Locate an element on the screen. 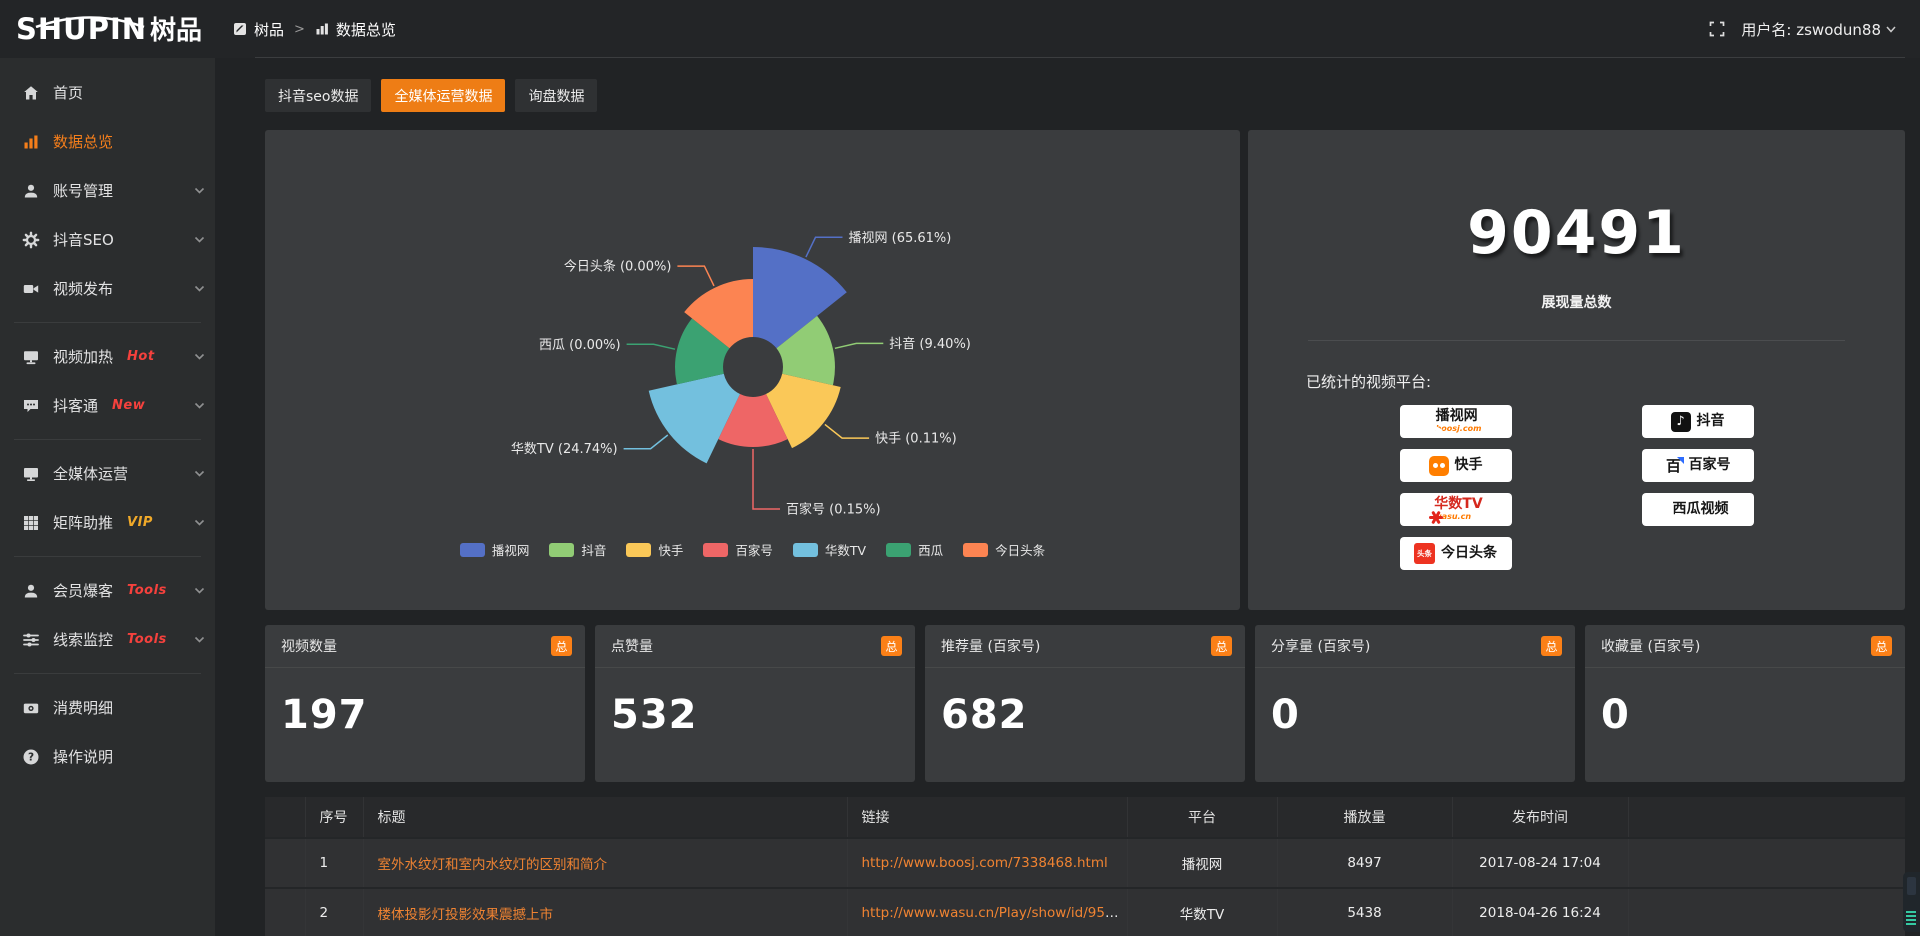 This screenshot has height=936, width=1920. sidebar-item-clue-monitor: 线索监控 Tools is located at coordinates (107, 639).